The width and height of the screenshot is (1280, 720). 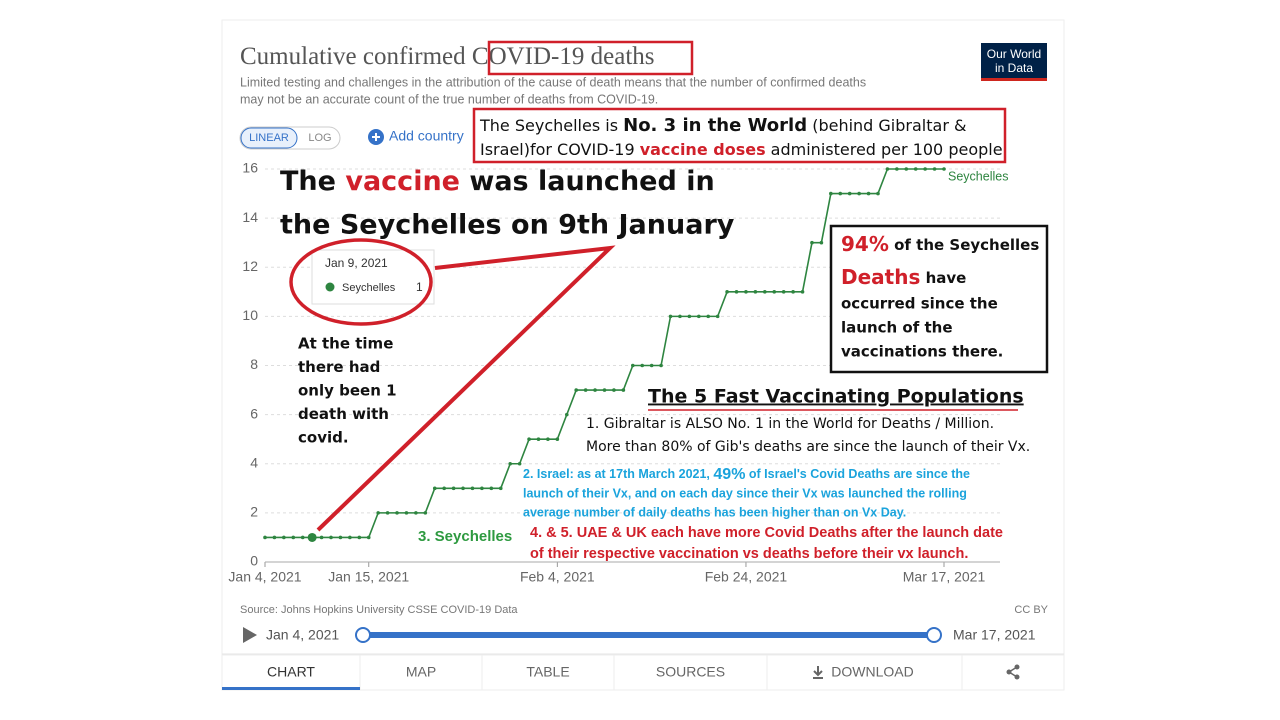 I want to click on text-part: 2. Israel: as at 17th March 2021,, so click(x=618, y=474).